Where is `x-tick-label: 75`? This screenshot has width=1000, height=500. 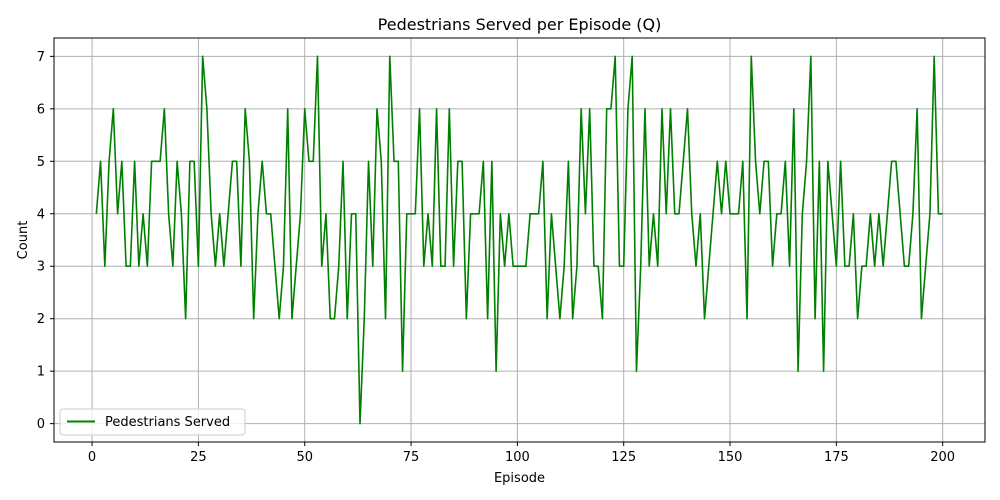 x-tick-label: 75 is located at coordinates (411, 457).